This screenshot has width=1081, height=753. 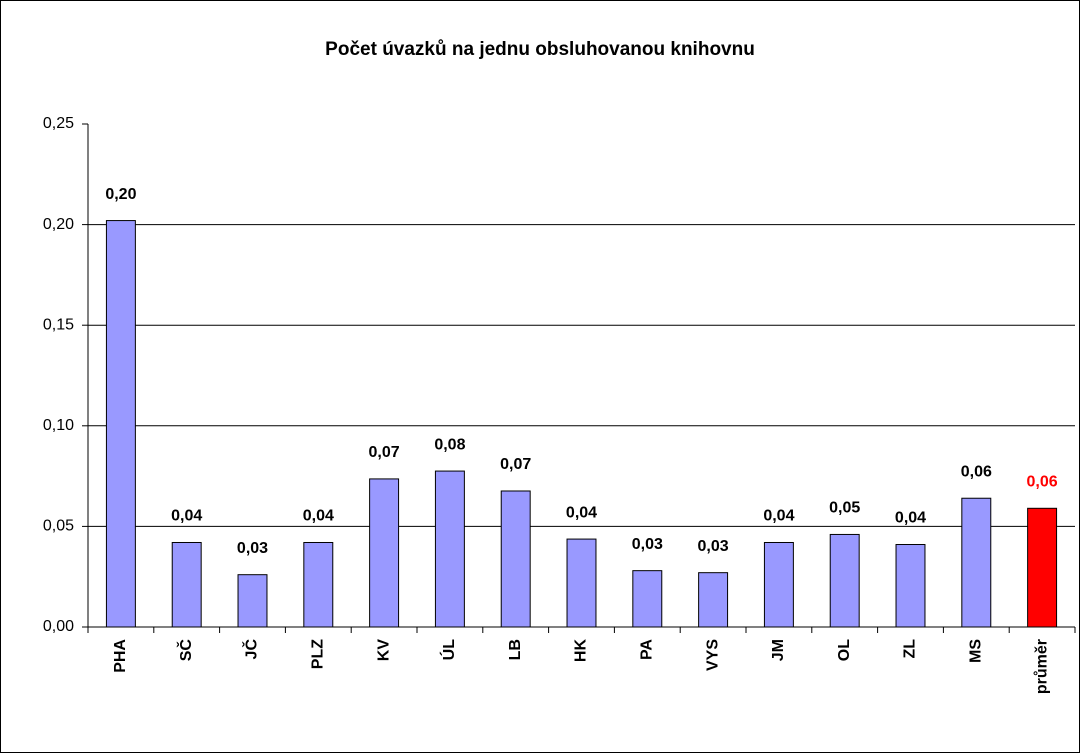 What do you see at coordinates (712, 655) in the screenshot?
I see `x-tick-label: VYS` at bounding box center [712, 655].